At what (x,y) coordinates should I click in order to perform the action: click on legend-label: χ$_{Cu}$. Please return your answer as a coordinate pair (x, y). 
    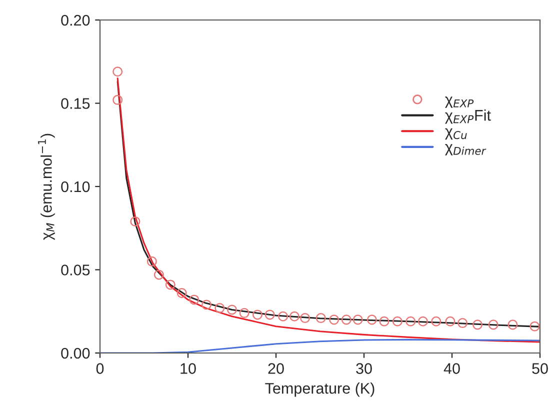
    Looking at the image, I should click on (456, 134).